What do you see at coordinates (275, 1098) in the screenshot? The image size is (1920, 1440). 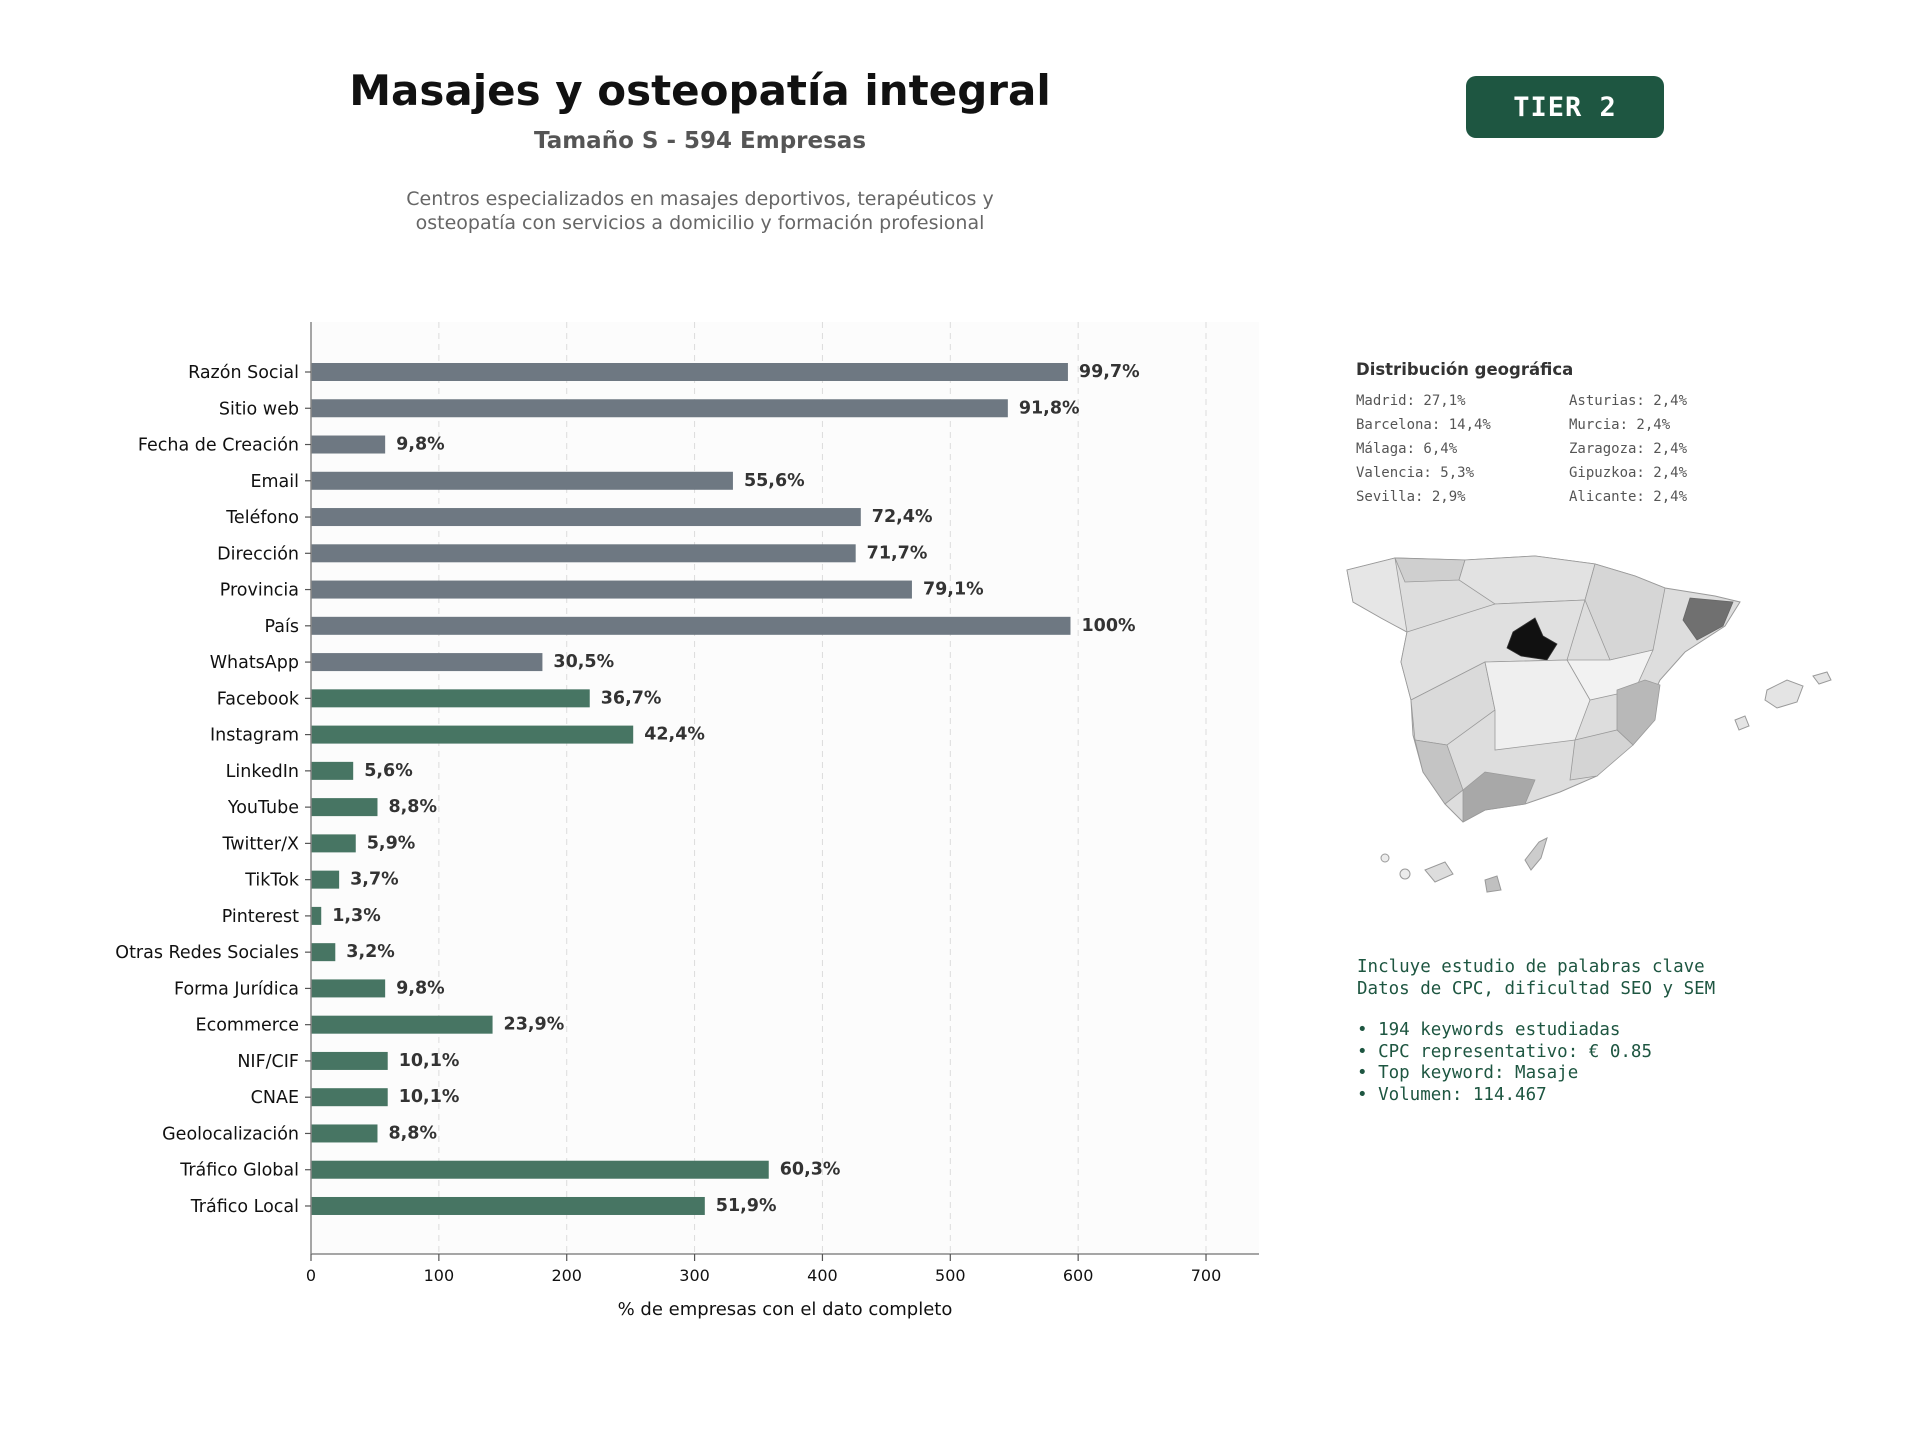 I see `category-label: CNAE` at bounding box center [275, 1098].